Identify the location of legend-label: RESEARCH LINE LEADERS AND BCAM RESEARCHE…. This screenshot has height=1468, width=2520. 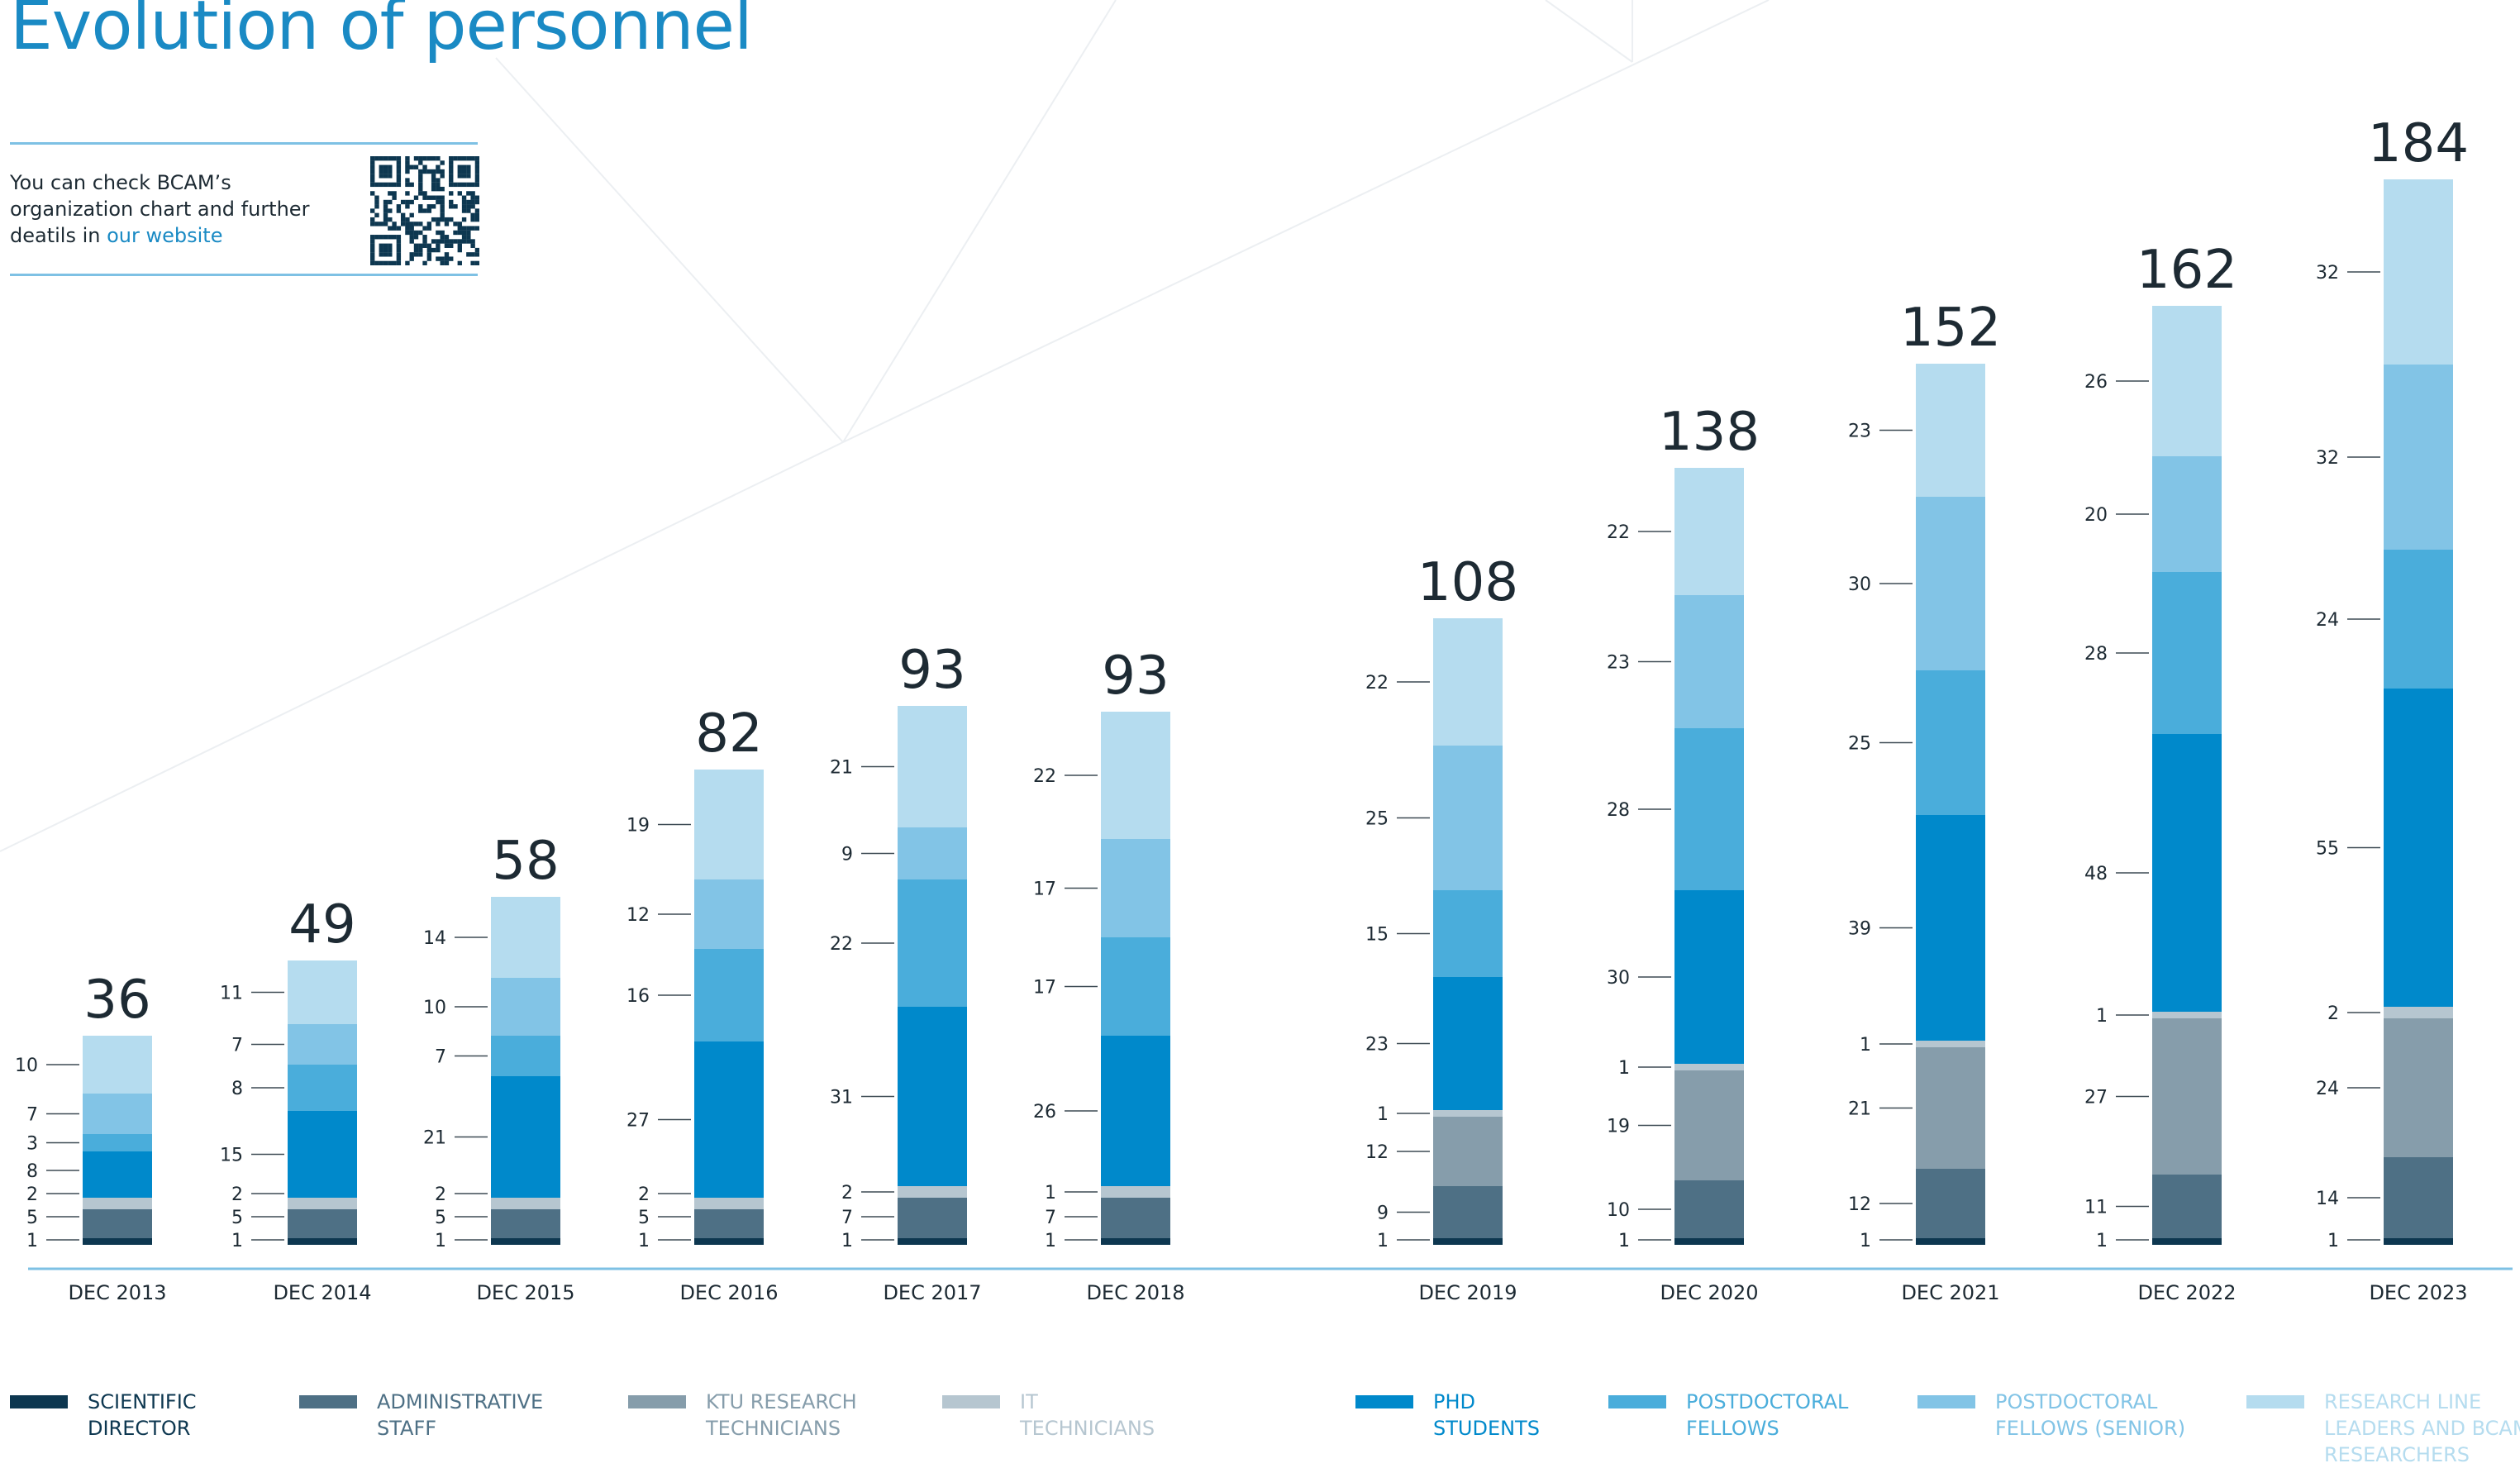
(2422, 1428).